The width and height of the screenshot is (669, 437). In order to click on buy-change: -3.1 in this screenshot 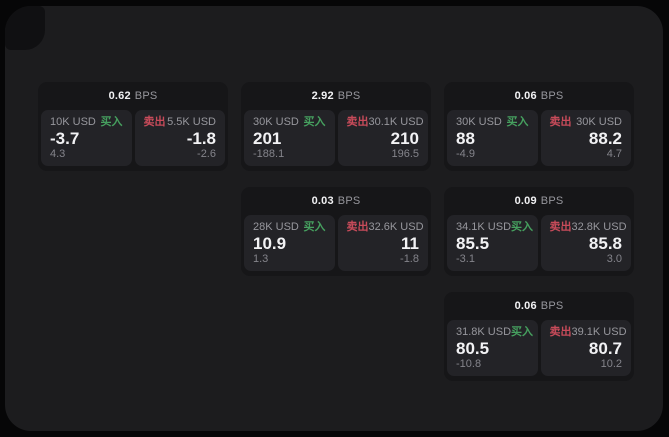, I will do `click(465, 259)`.